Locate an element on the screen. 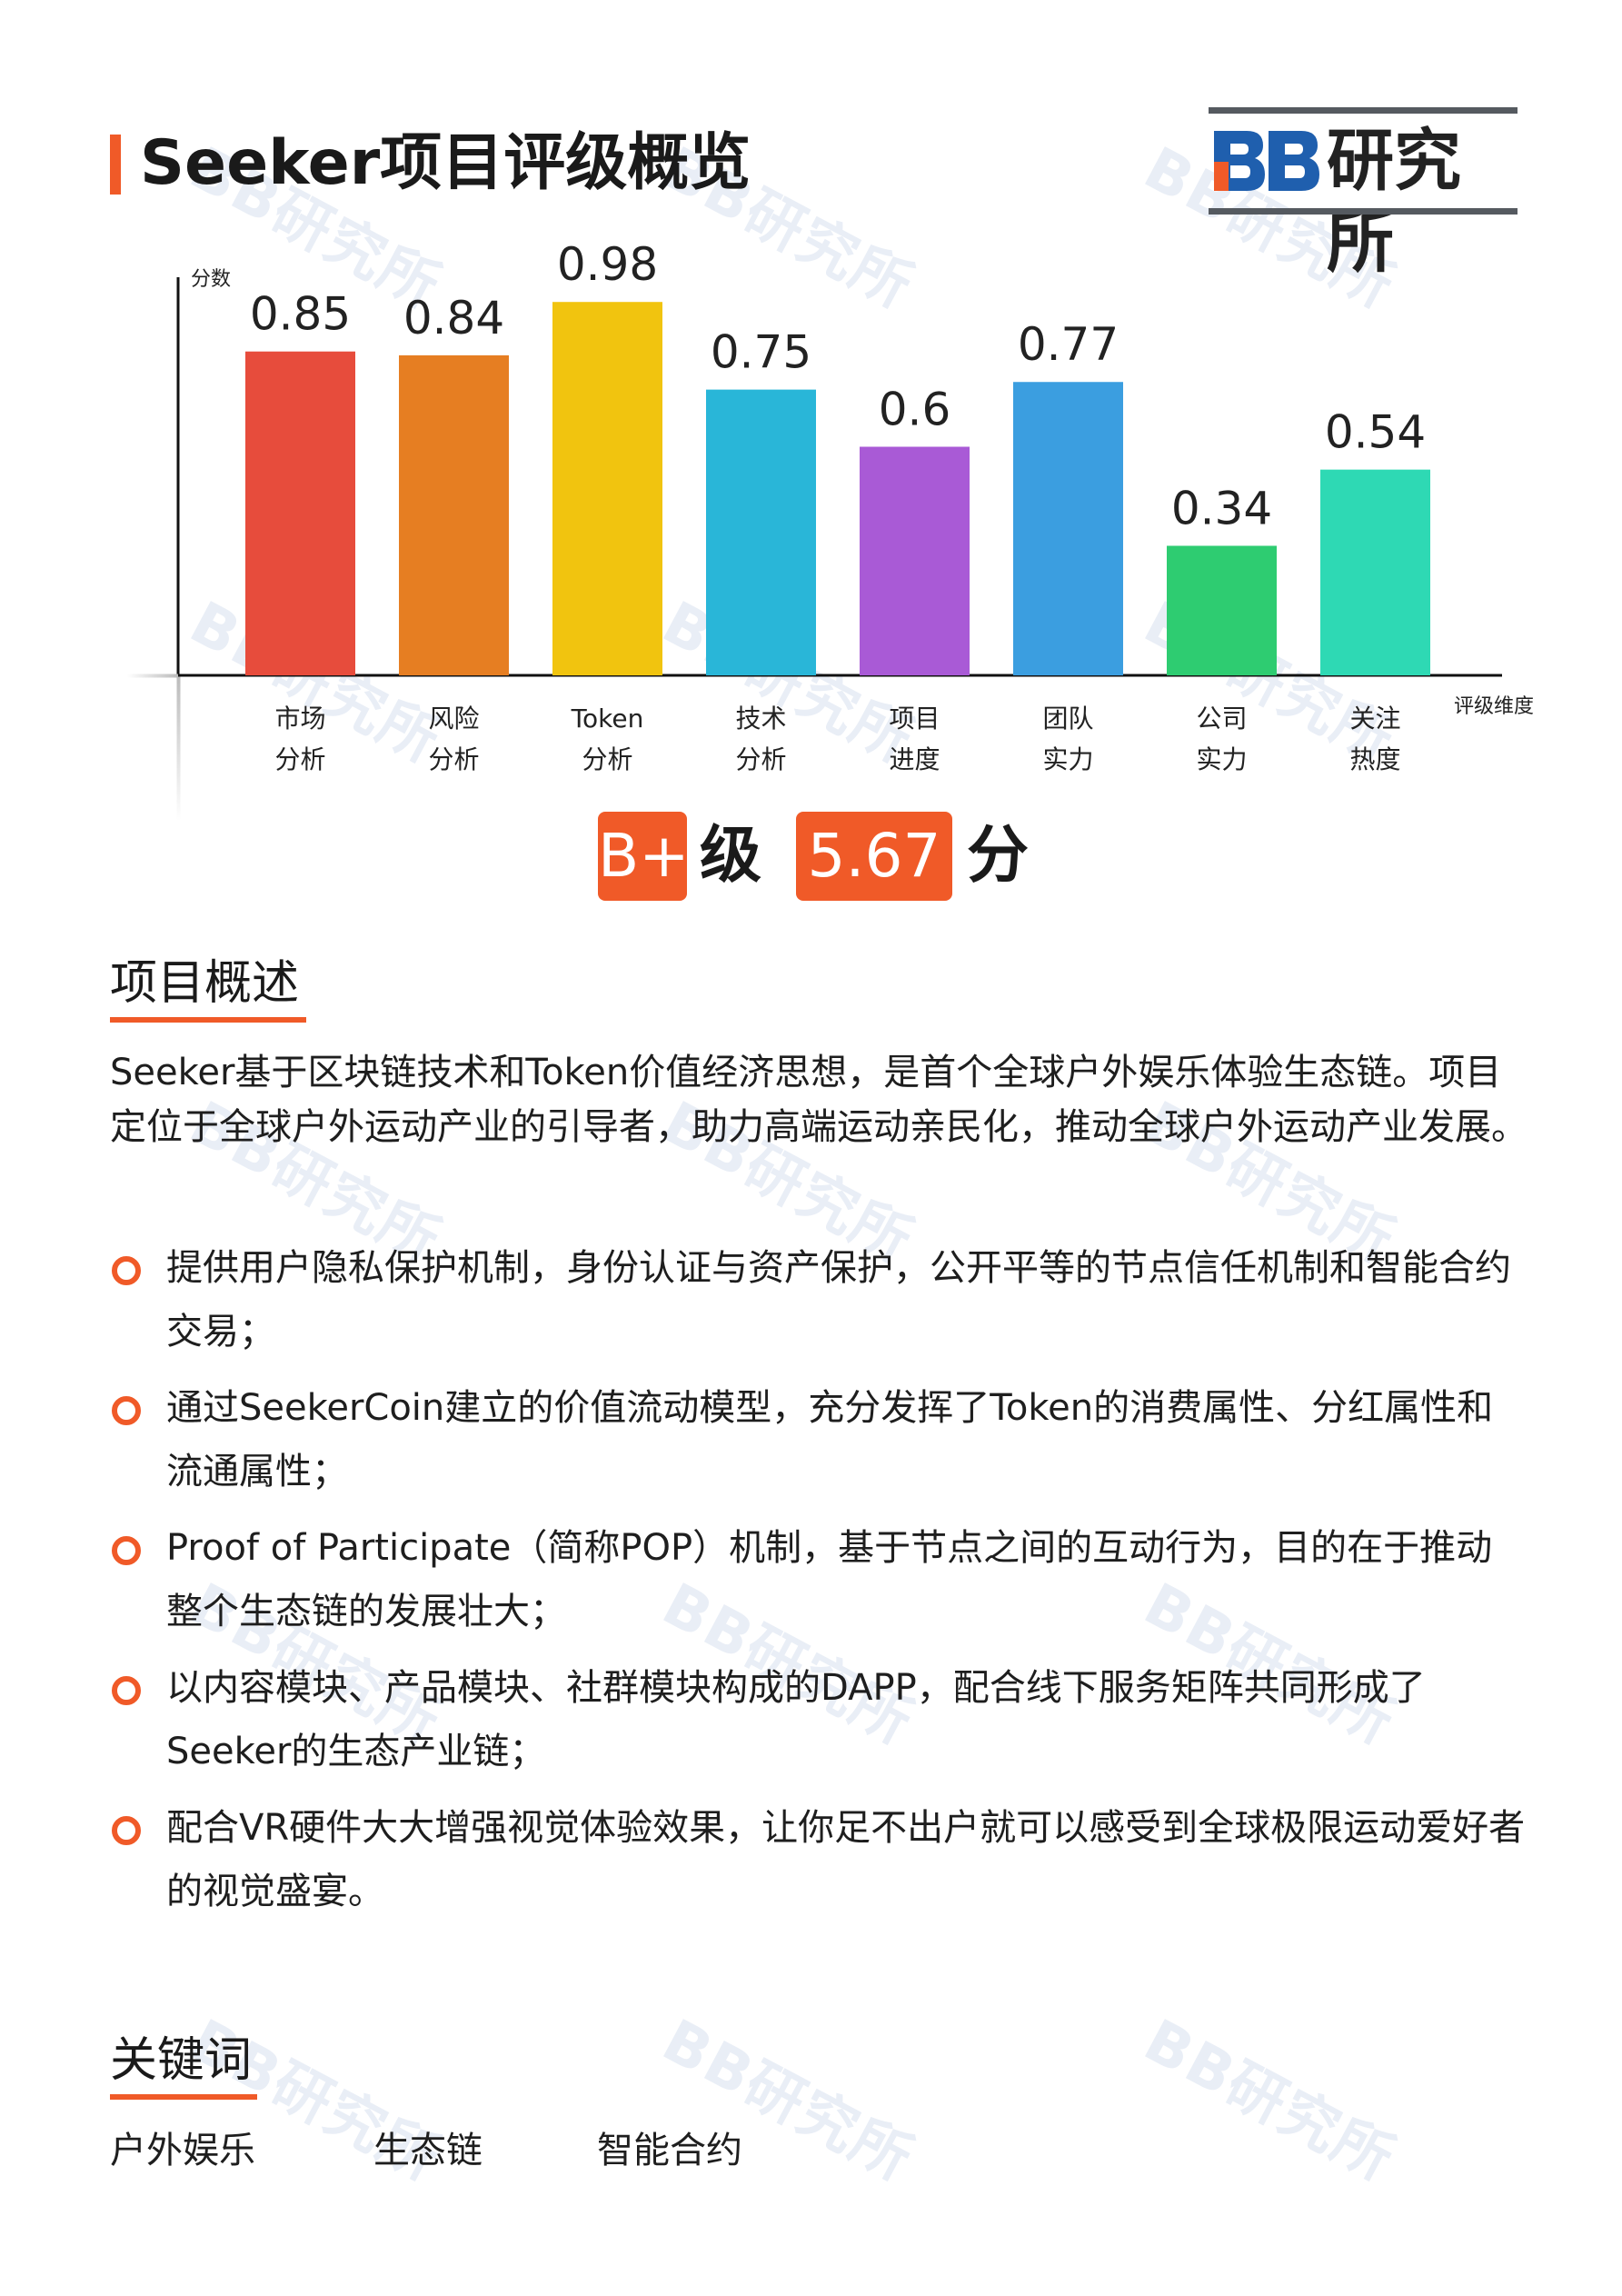  bar-value-label: 0.54 is located at coordinates (1375, 432).